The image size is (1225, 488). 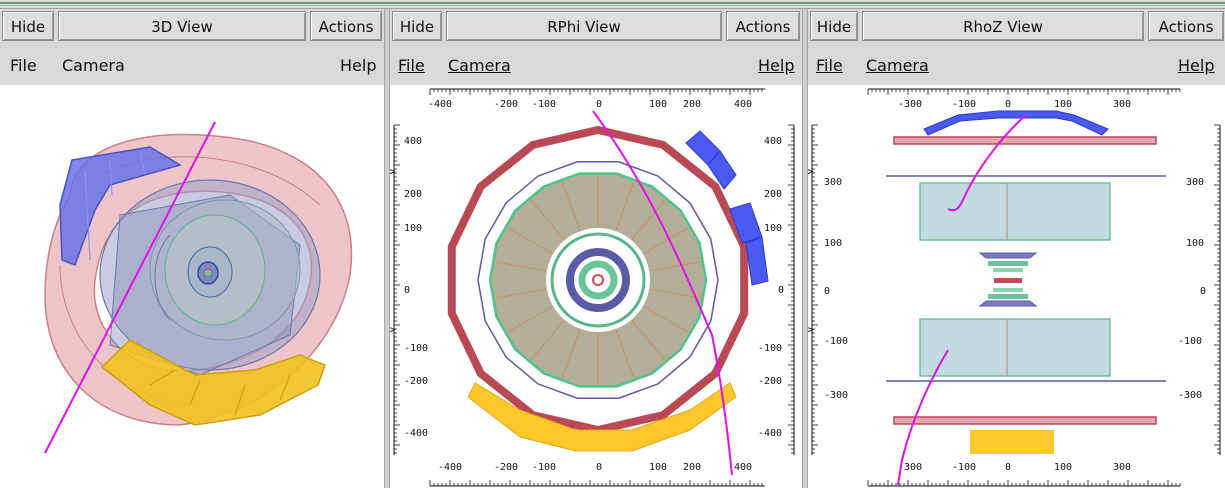 What do you see at coordinates (1025, 140) in the screenshot?
I see `muon-bar-top` at bounding box center [1025, 140].